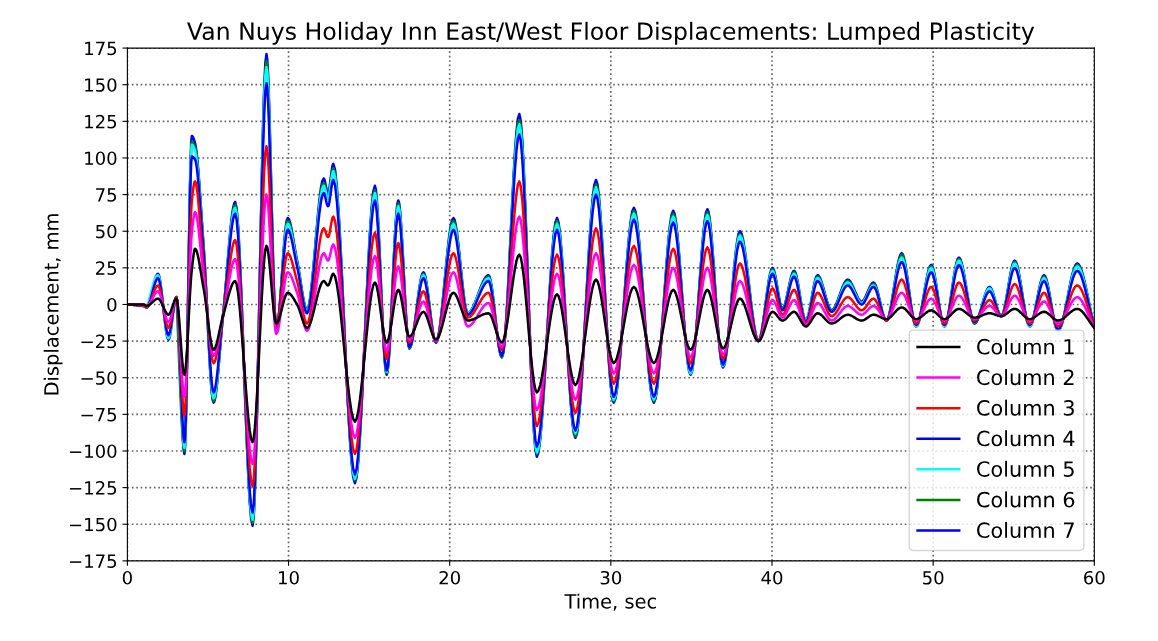 Image resolution: width=1158 pixels, height=641 pixels. What do you see at coordinates (93, 561) in the screenshot?
I see `y-tick-label: −175` at bounding box center [93, 561].